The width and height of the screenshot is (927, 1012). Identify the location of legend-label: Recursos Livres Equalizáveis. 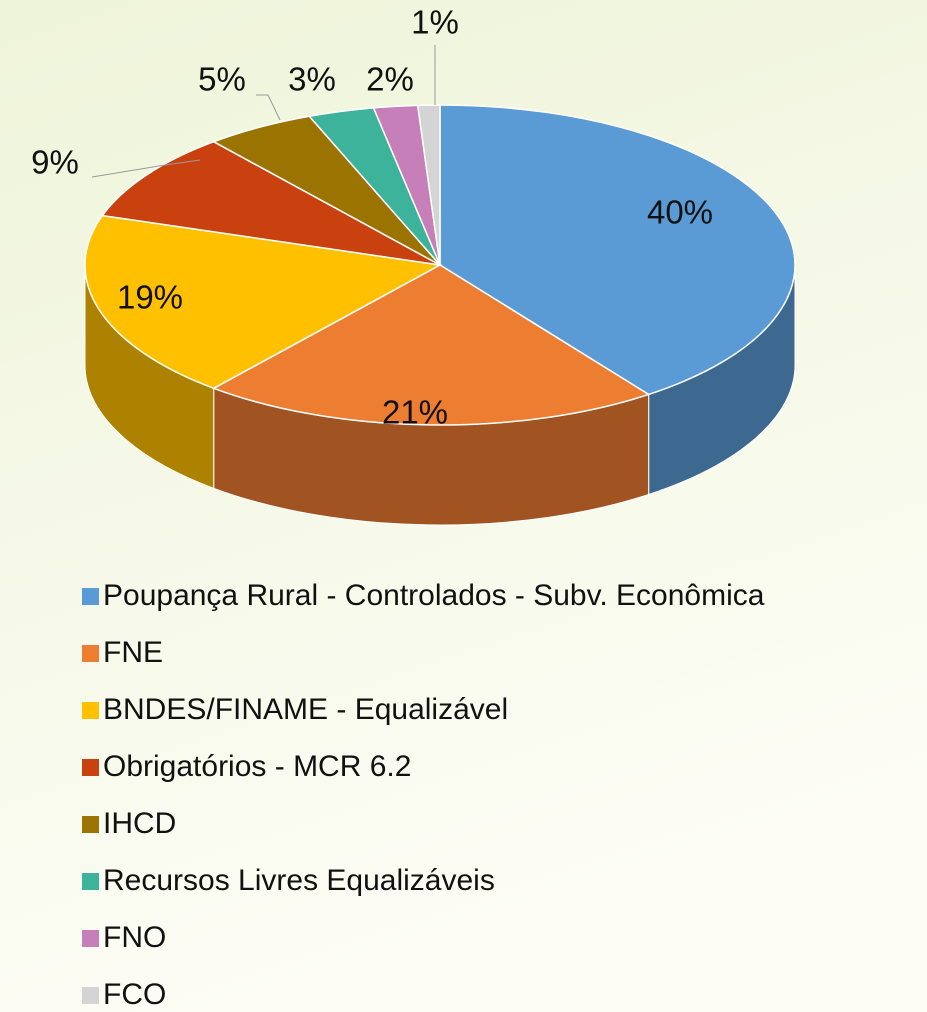
(299, 880).